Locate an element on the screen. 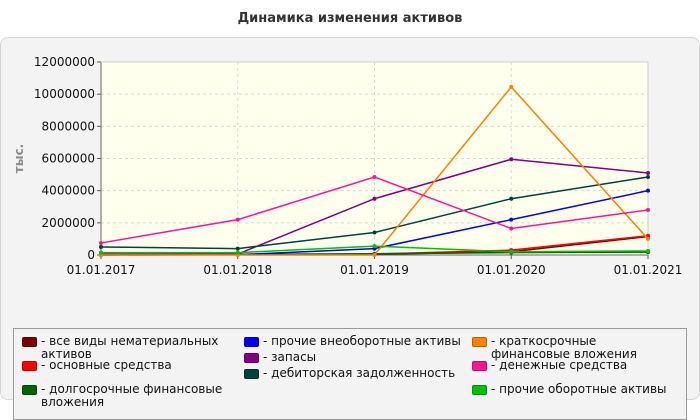 The image size is (700, 420). legend-label: - основные средства is located at coordinates (106, 365).